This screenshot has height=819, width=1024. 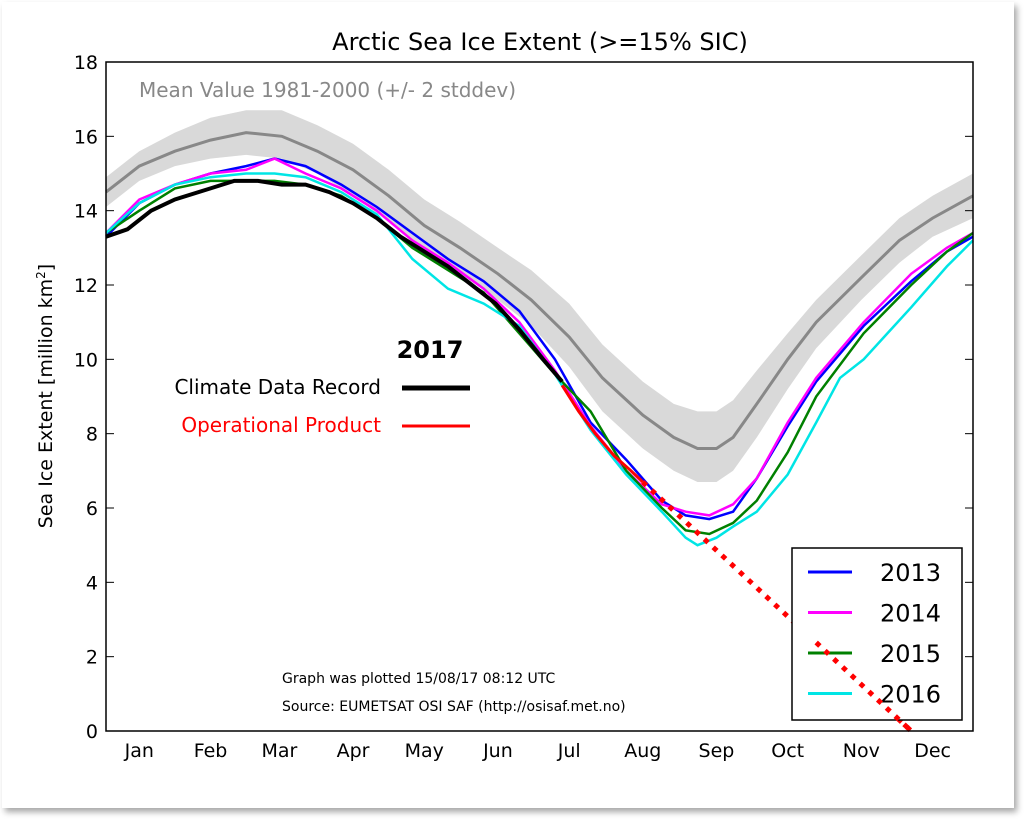 What do you see at coordinates (419, 679) in the screenshot?
I see `plotted-date-note: Graph was plotted 15/08/17 08:12 UTC` at bounding box center [419, 679].